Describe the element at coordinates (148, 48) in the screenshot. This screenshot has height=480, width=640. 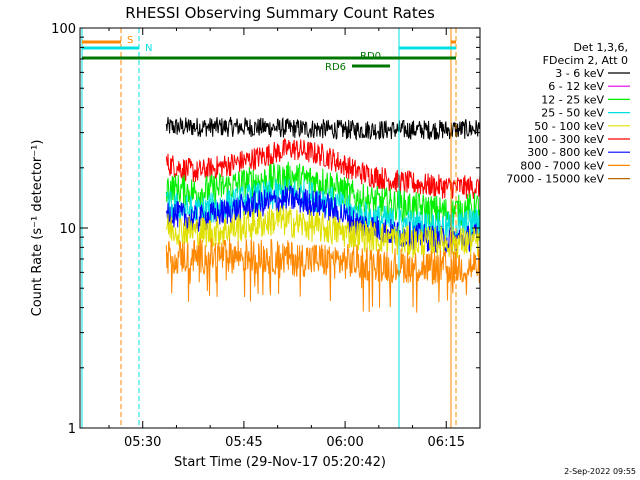
I see `annotation-label-n: N` at that location.